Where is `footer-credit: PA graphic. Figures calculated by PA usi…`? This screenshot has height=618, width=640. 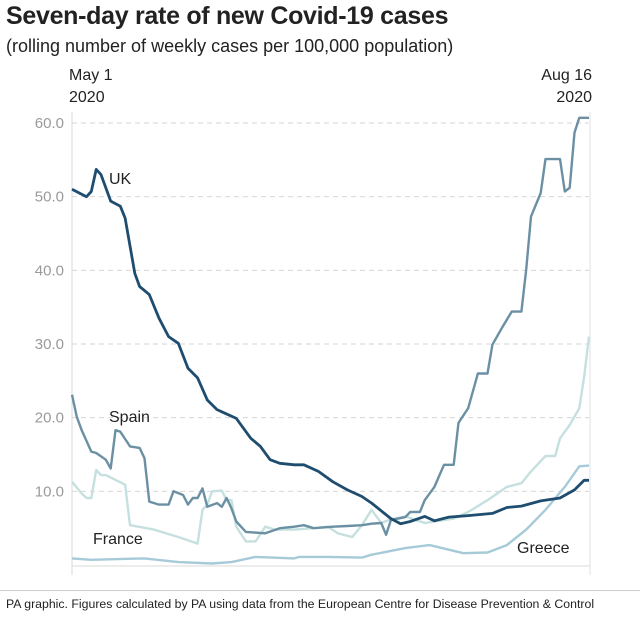
footer-credit: PA graphic. Figures calculated by PA usi… is located at coordinates (300, 604).